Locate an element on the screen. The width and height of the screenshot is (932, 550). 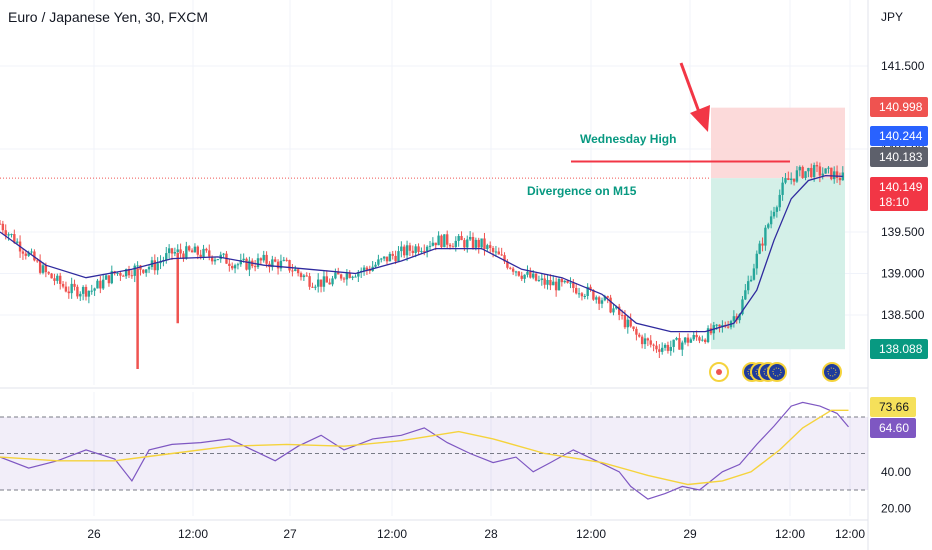
time-tick-label: 26 is located at coordinates (94, 534).